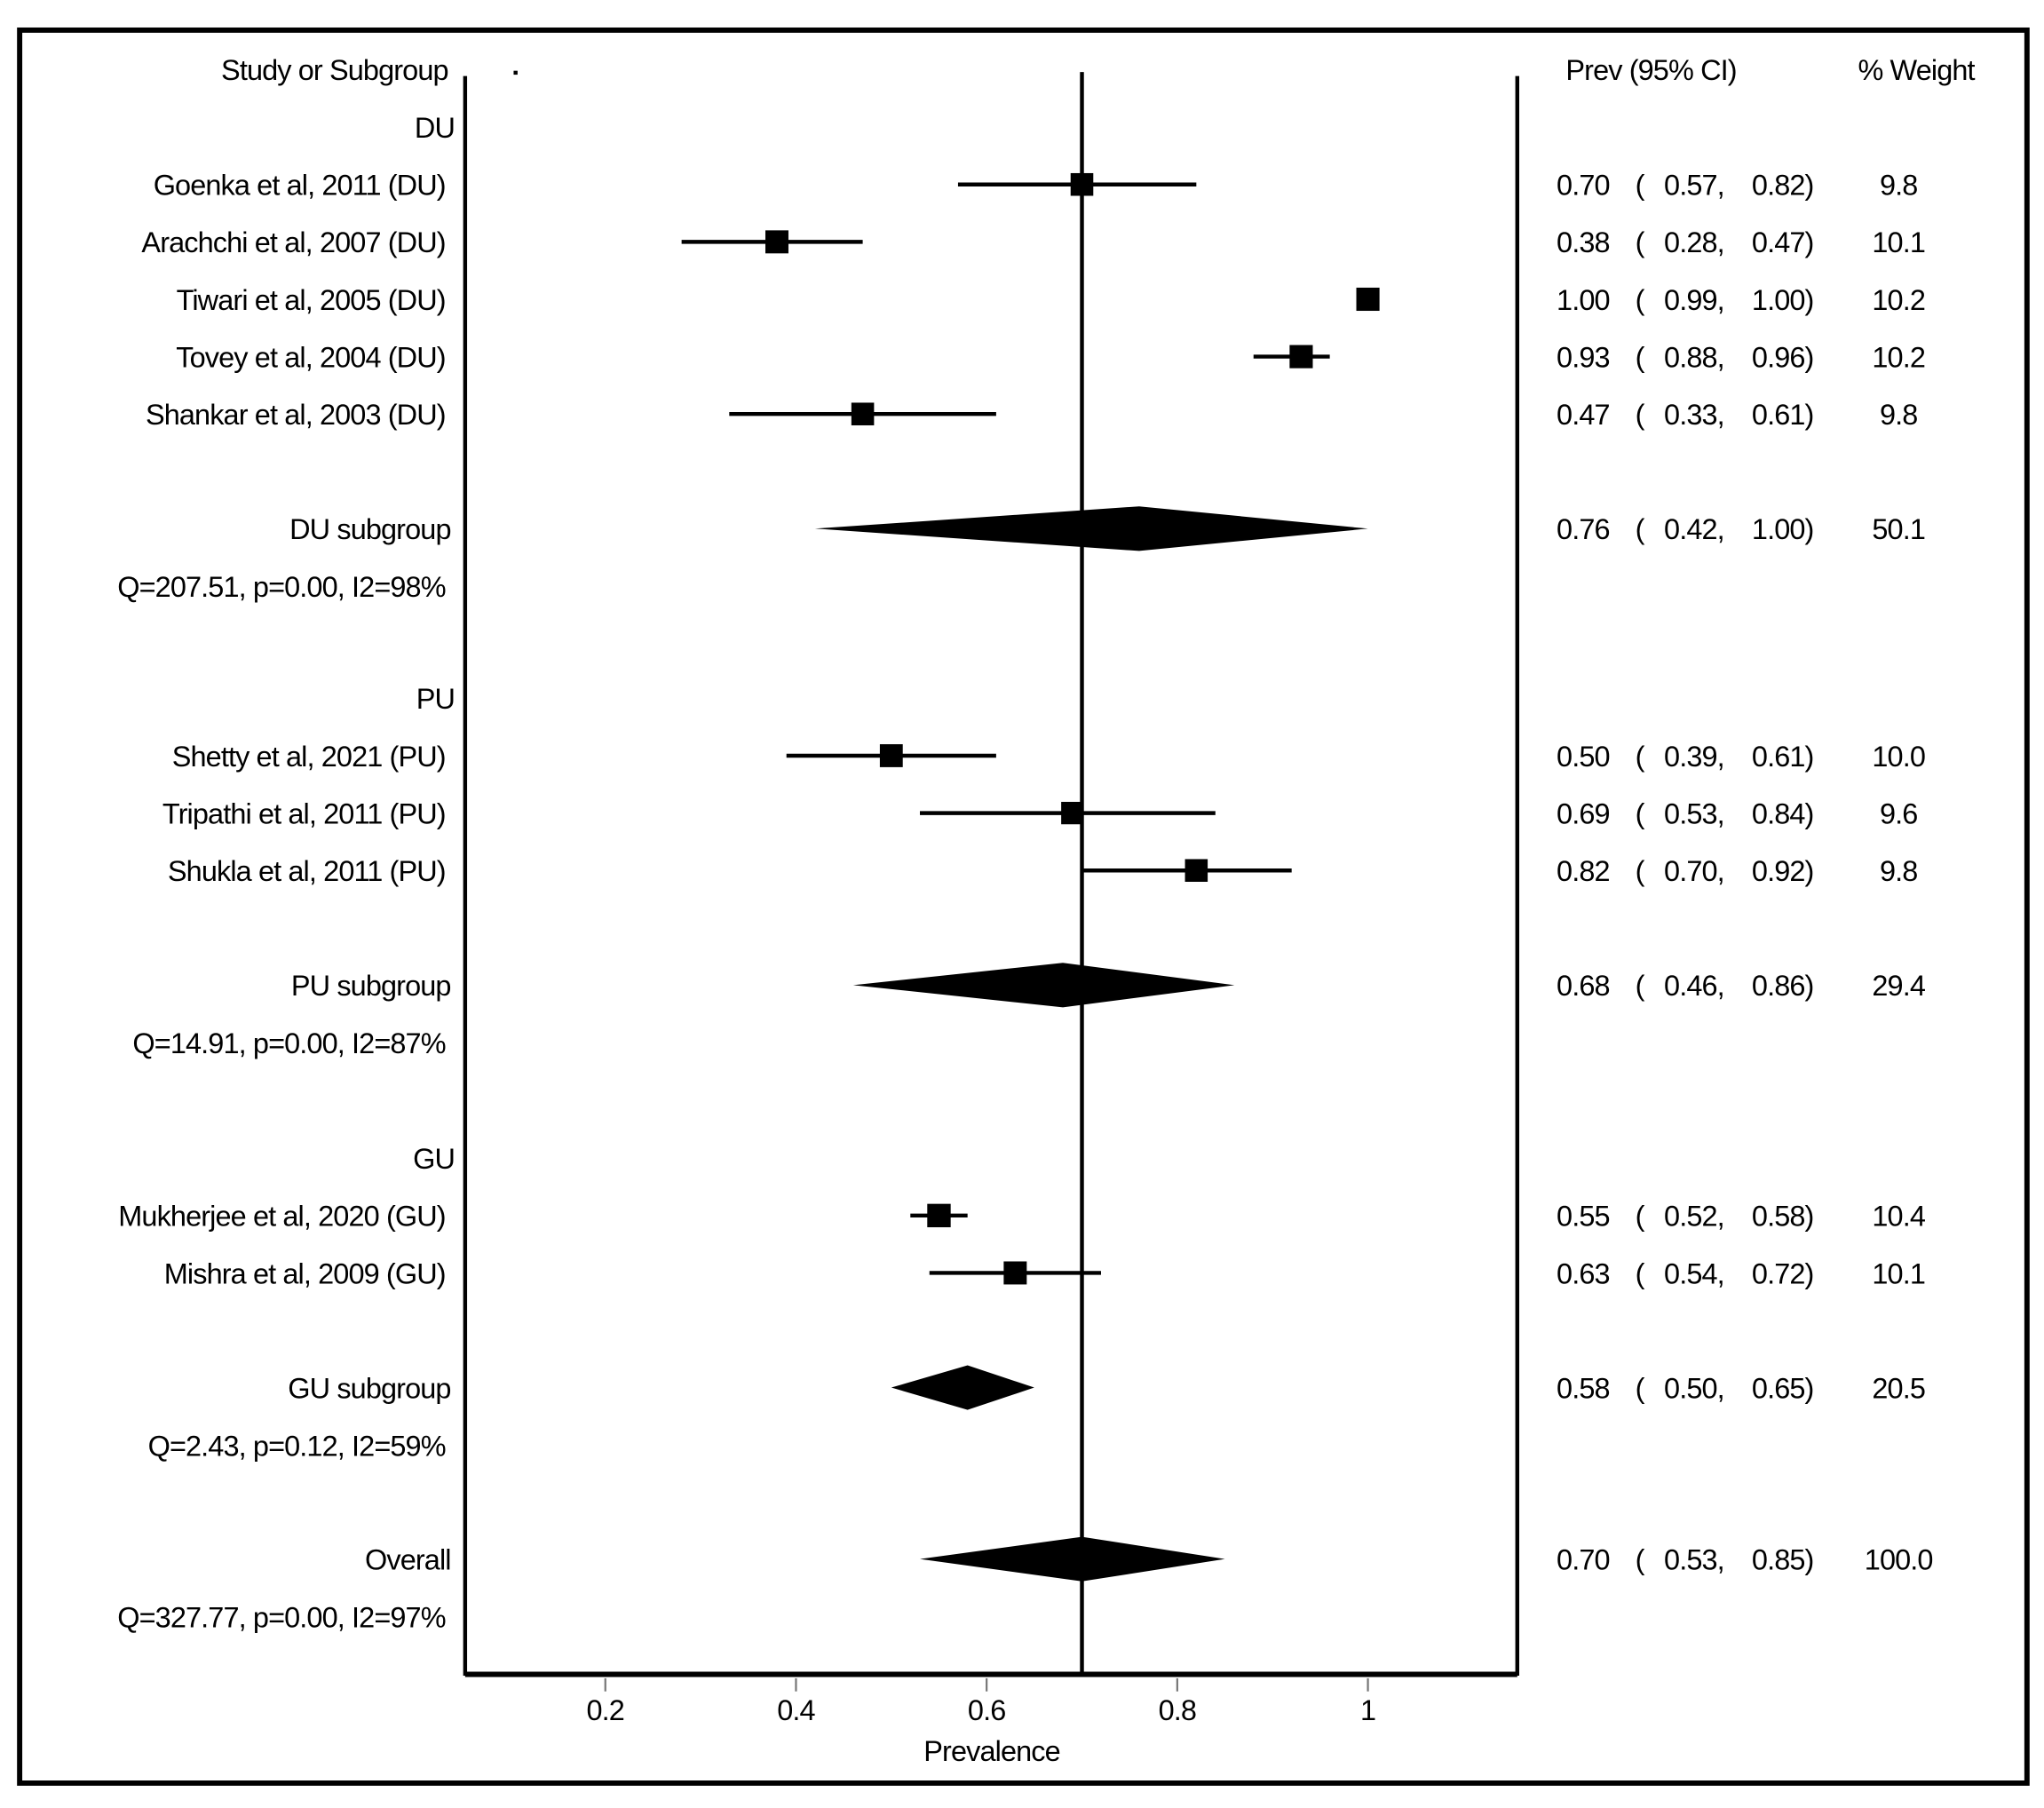 This screenshot has width=2044, height=1808. What do you see at coordinates (986, 1710) in the screenshot?
I see `x-tick-label: 0.6` at bounding box center [986, 1710].